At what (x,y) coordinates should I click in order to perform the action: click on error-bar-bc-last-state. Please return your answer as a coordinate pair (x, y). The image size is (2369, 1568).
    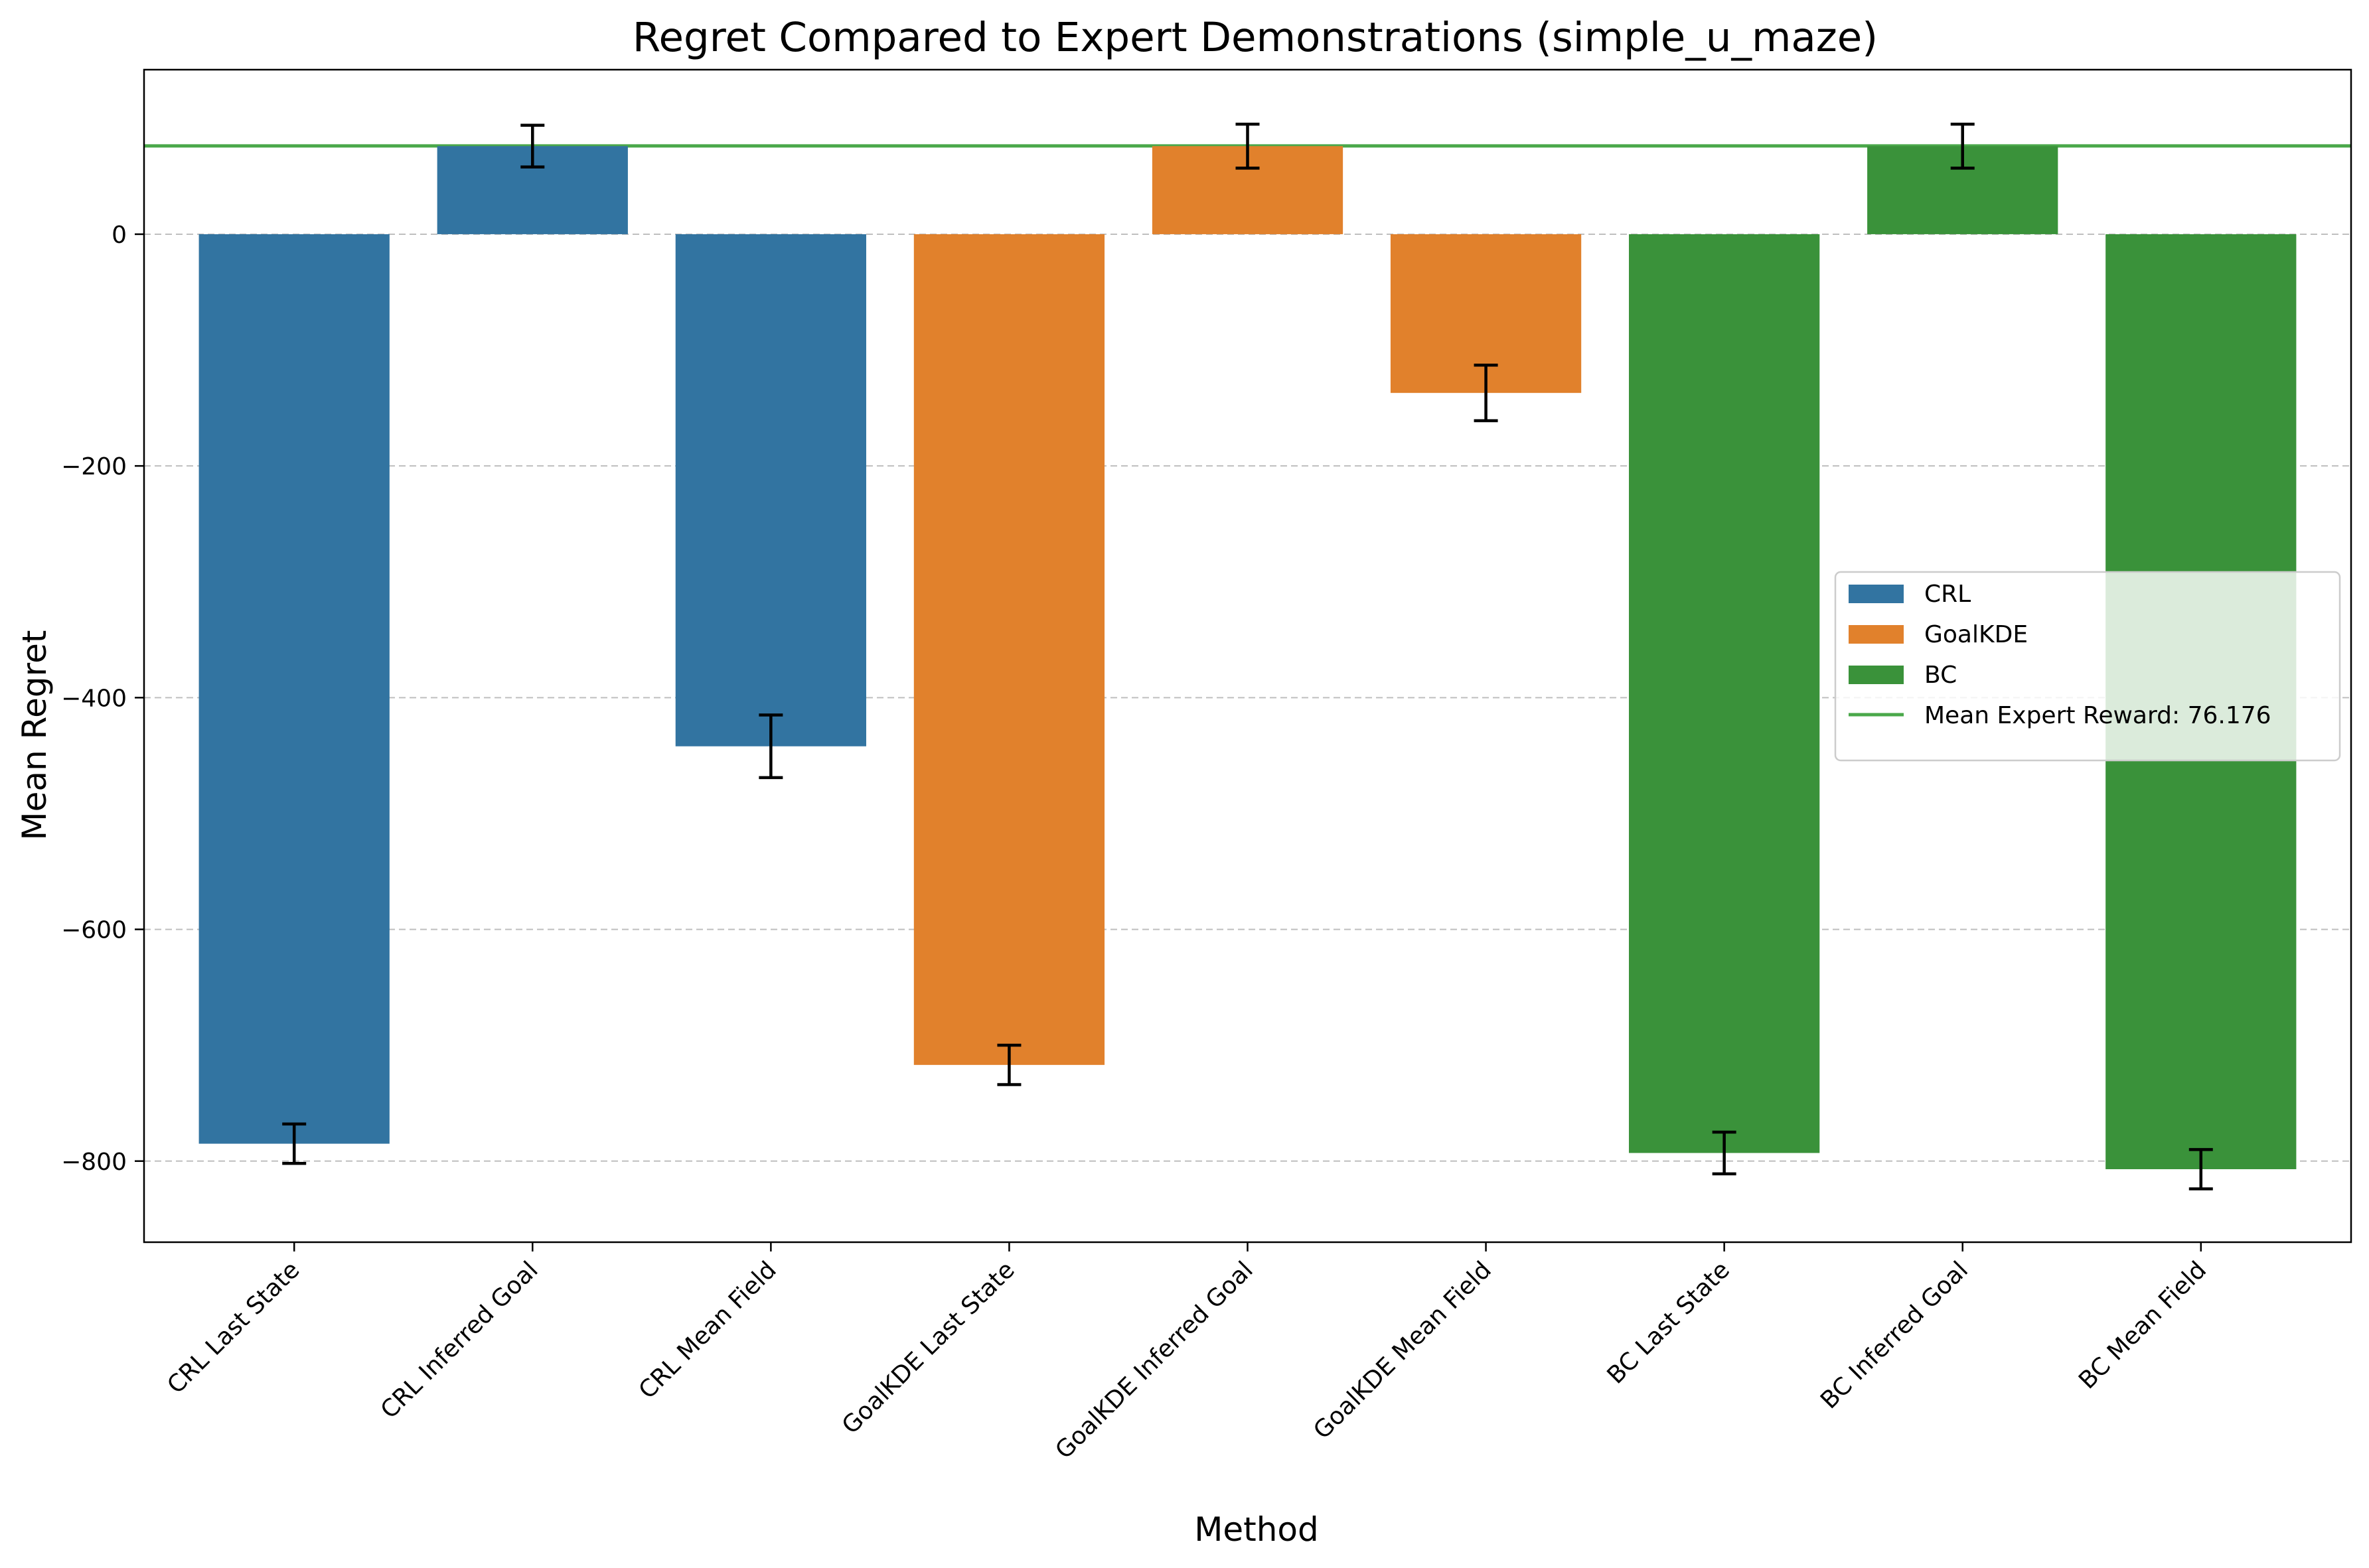
    Looking at the image, I should click on (1724, 1153).